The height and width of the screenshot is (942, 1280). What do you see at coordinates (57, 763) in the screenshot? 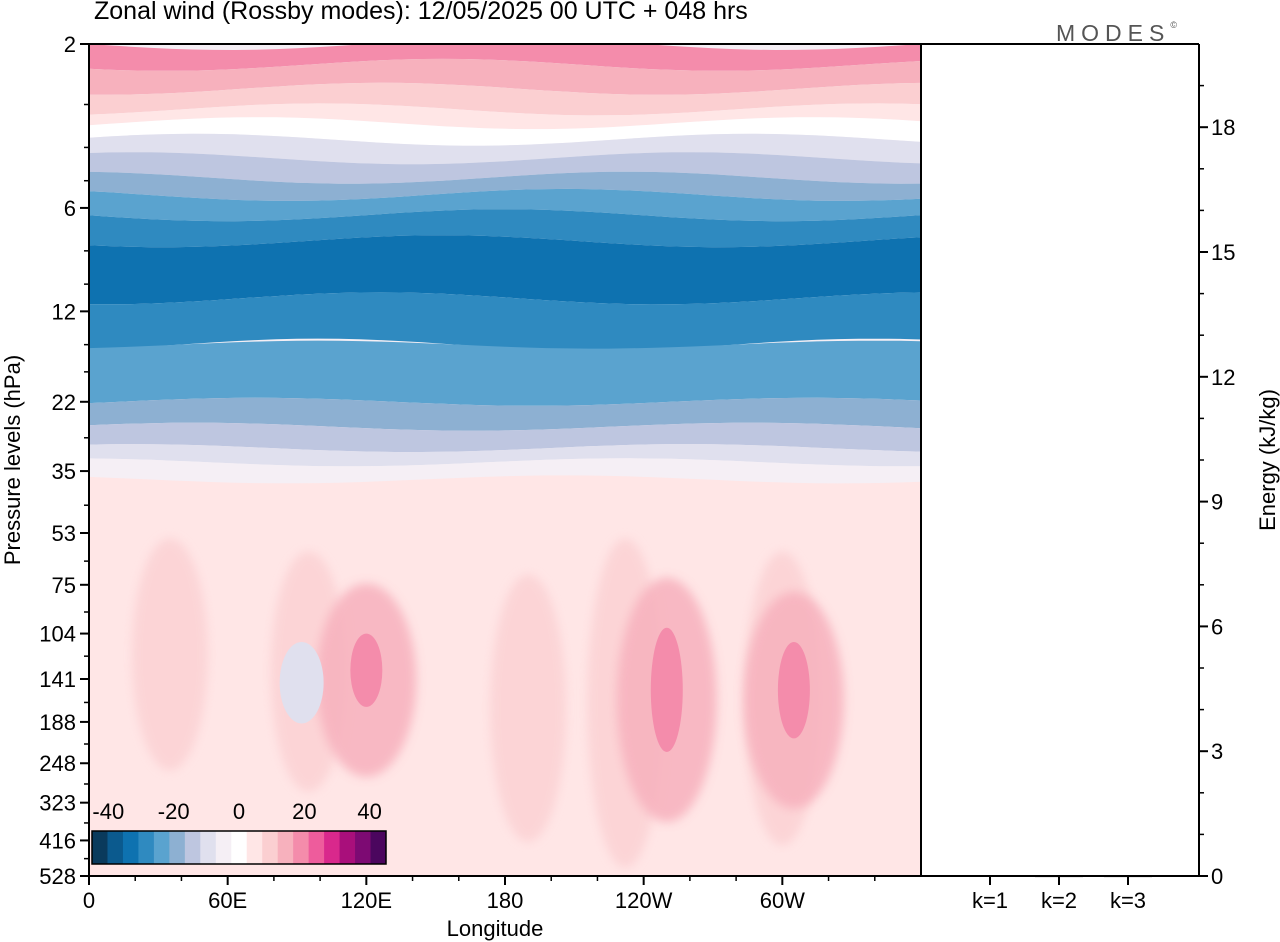
I see `pressure-tick-label: 248` at bounding box center [57, 763].